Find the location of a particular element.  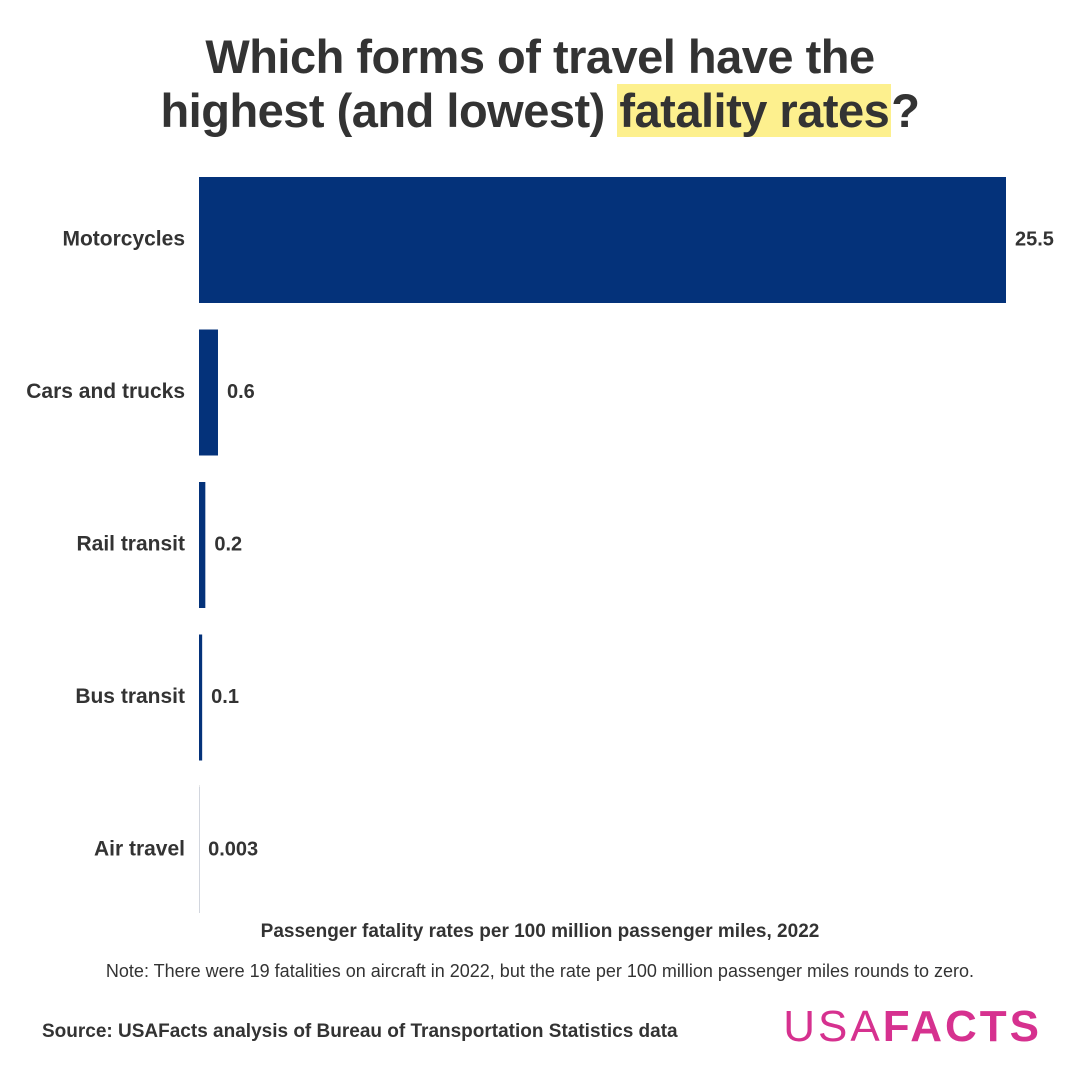

value-label-air-travel: 0.003 is located at coordinates (233, 849).